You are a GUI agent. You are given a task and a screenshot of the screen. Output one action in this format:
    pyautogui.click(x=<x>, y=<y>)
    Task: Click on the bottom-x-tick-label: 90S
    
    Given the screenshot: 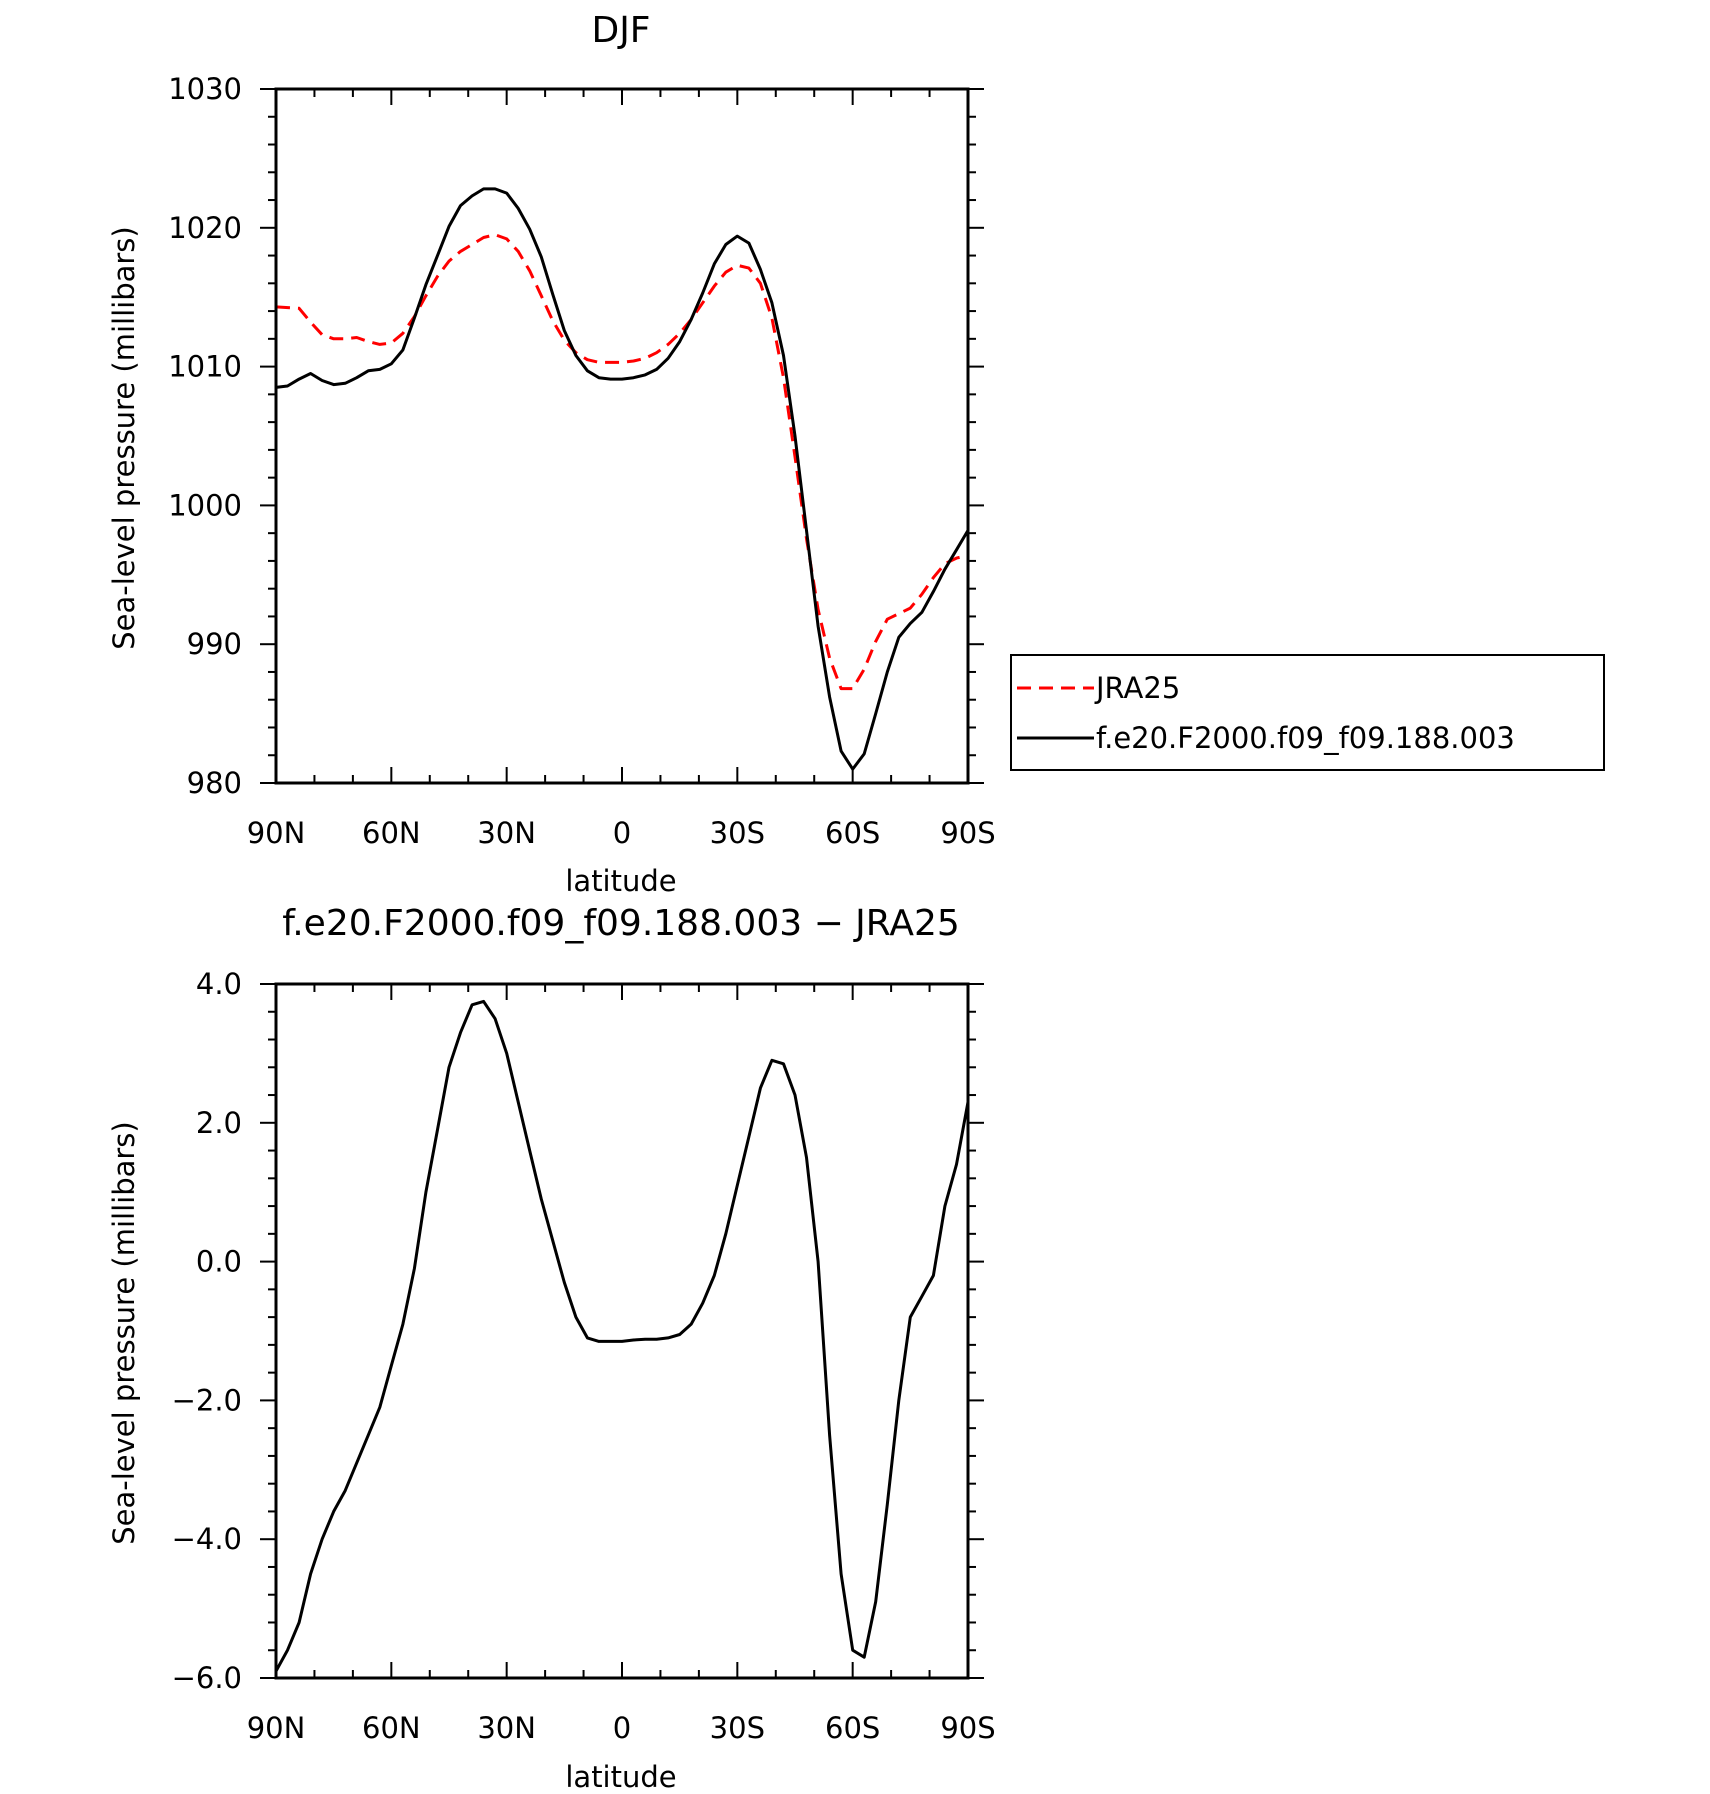 What is the action you would take?
    pyautogui.click(x=967, y=1728)
    